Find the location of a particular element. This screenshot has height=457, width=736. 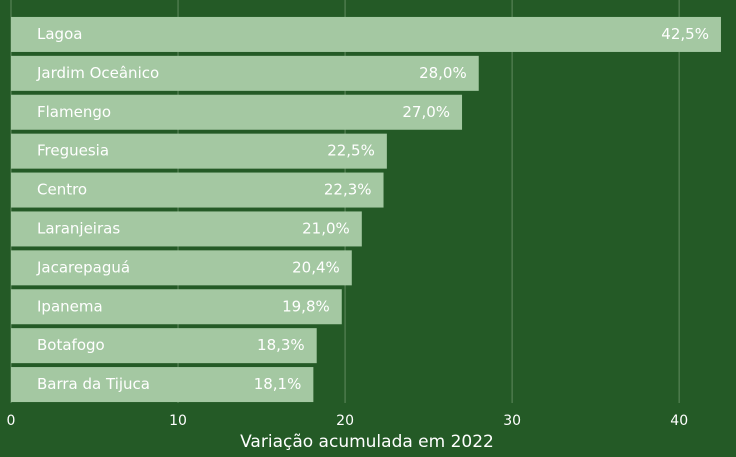

category-label: Freguesia is located at coordinates (73, 151).